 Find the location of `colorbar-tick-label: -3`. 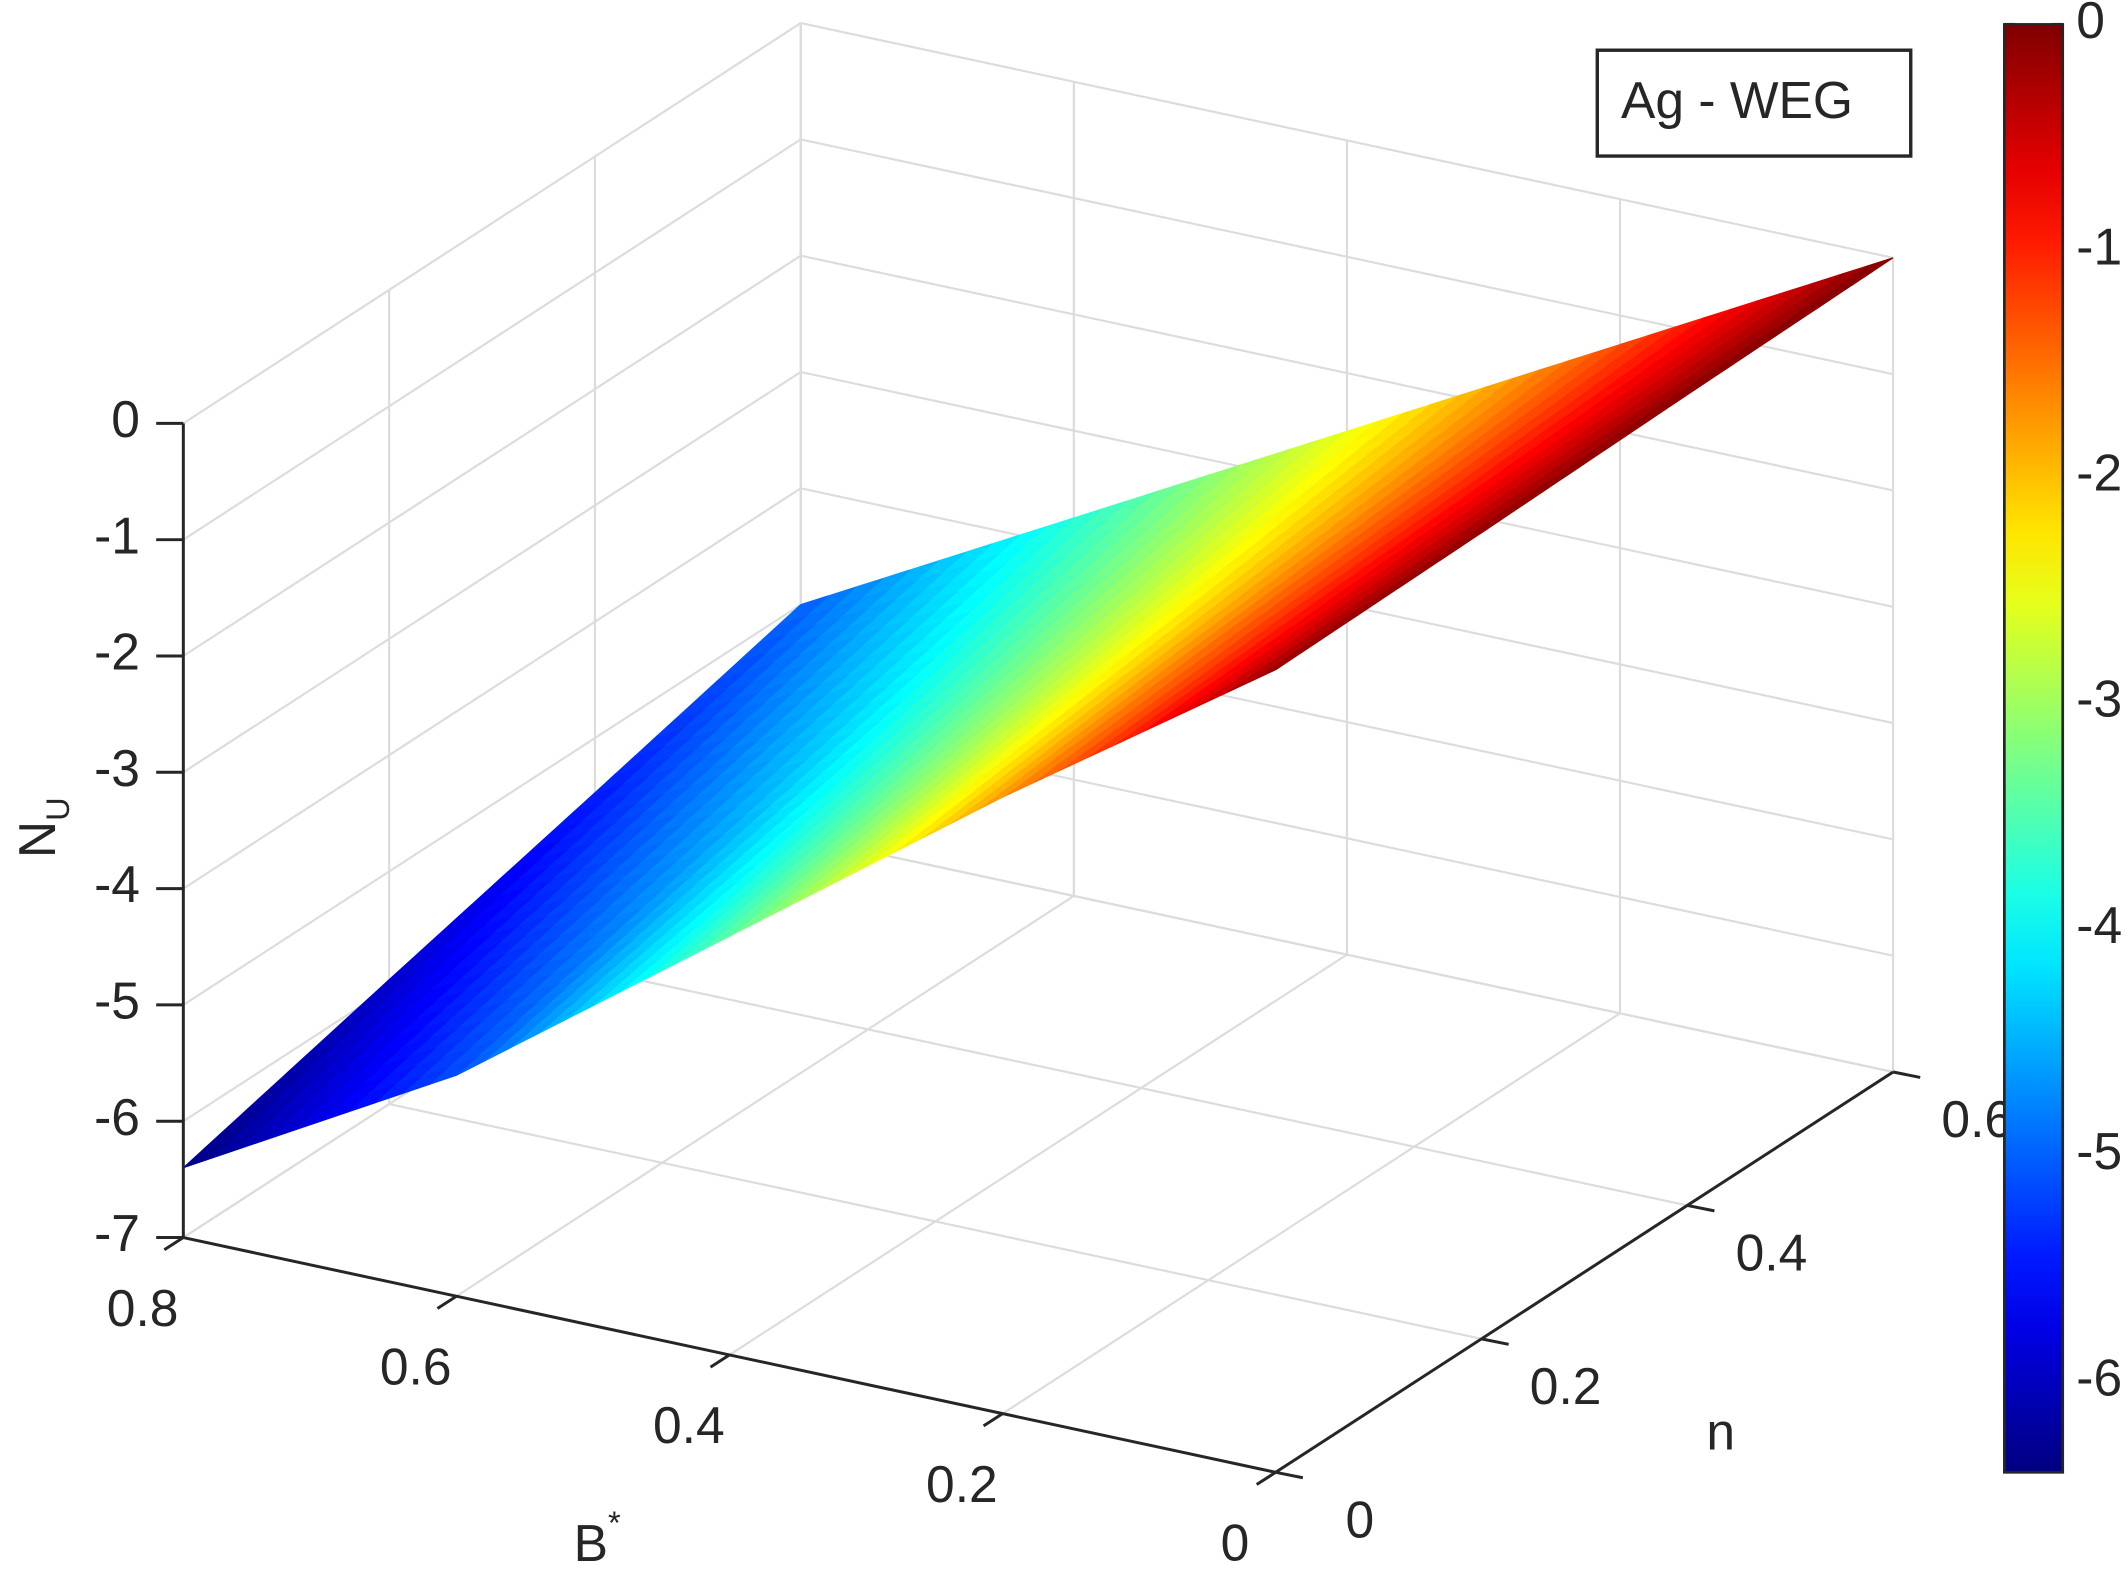

colorbar-tick-label: -3 is located at coordinates (2099, 699).